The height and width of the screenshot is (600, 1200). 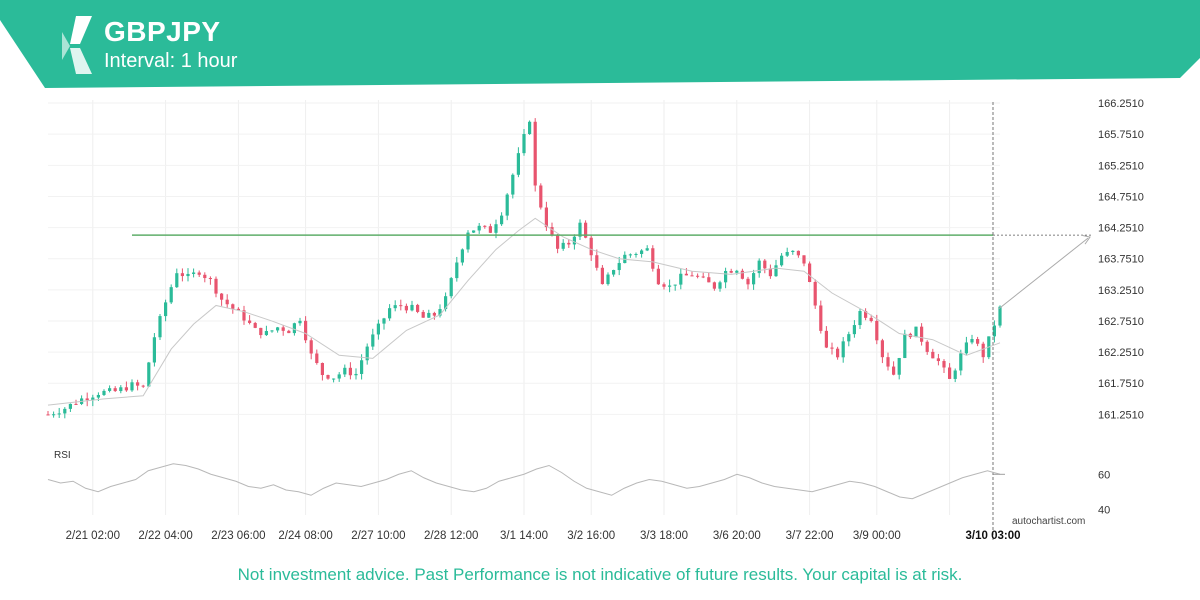 I want to click on rsi-tick-label: 60, so click(x=1104, y=475).